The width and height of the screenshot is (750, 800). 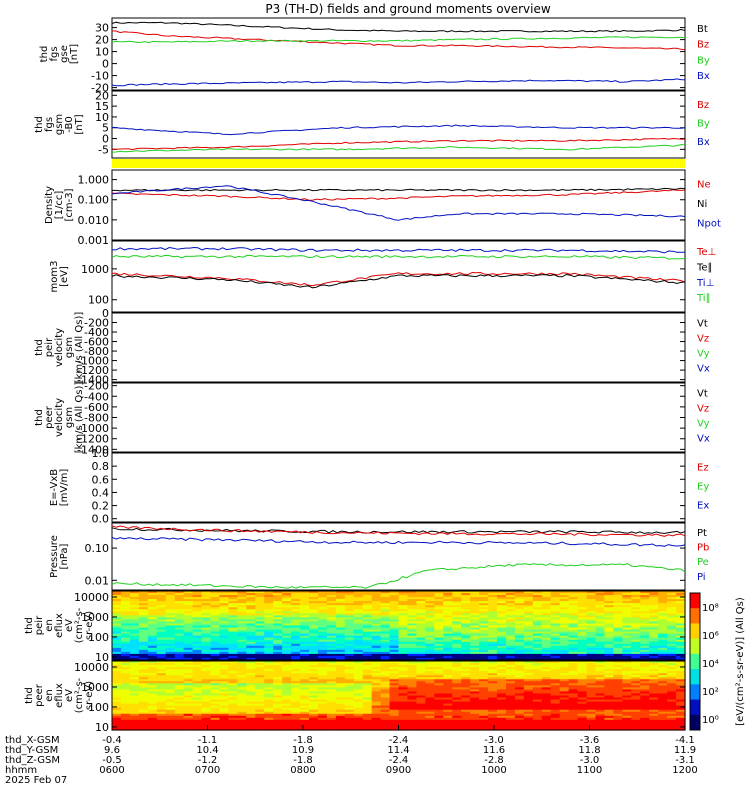 I want to click on legend-entry: Vt, so click(x=702, y=324).